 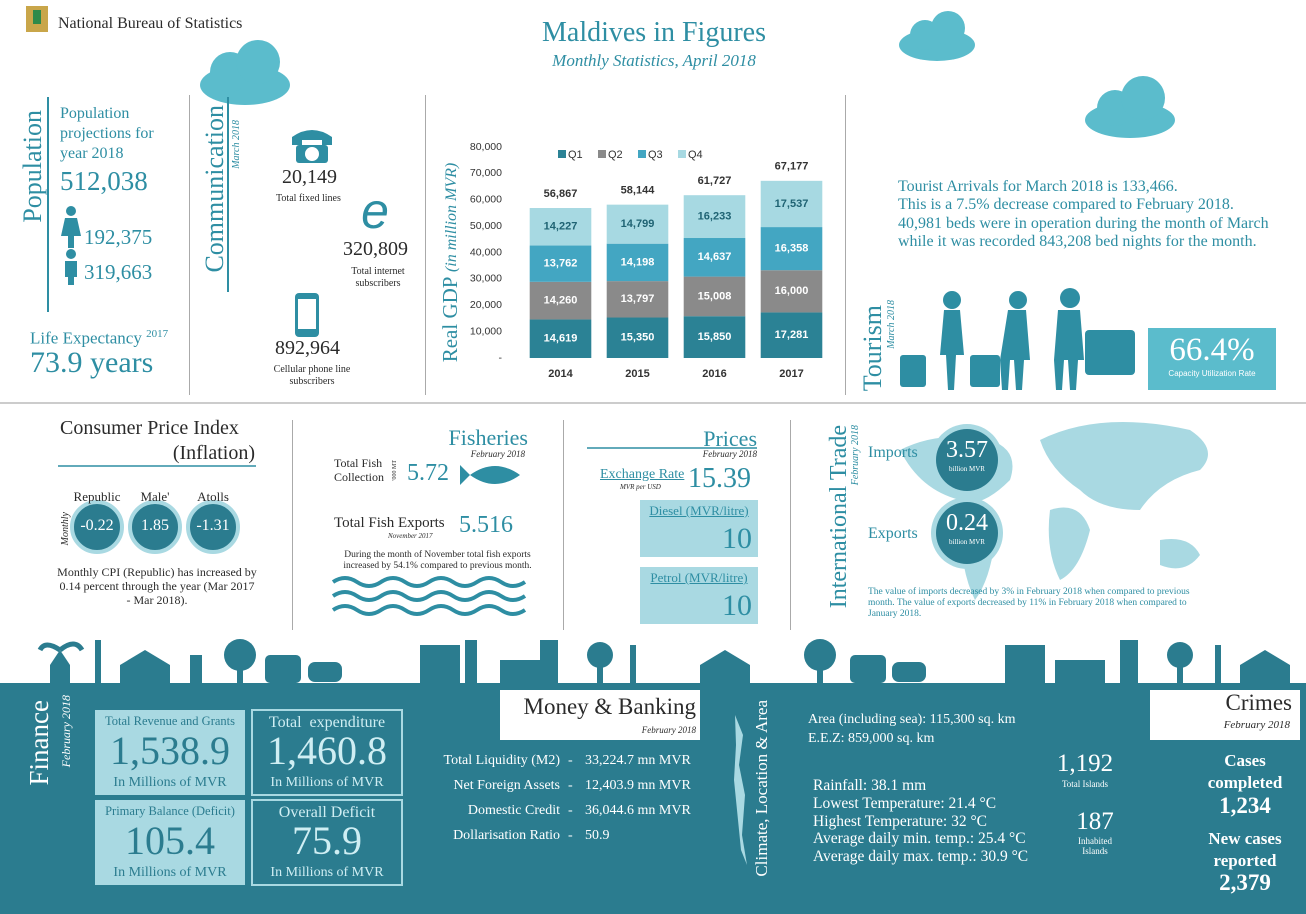 I want to click on segment-label: 14,799, so click(x=638, y=224).